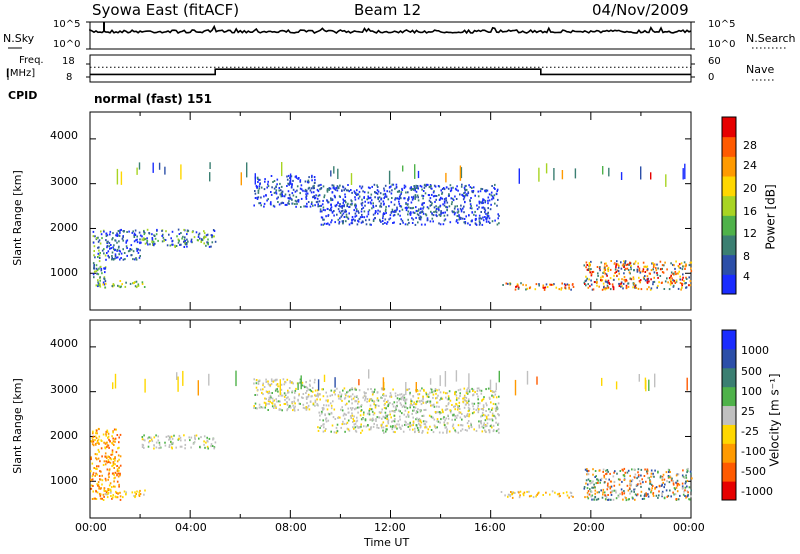 The width and height of the screenshot is (800, 554). Describe the element at coordinates (496, 386) in the screenshot. I see `velocity-streak` at that location.